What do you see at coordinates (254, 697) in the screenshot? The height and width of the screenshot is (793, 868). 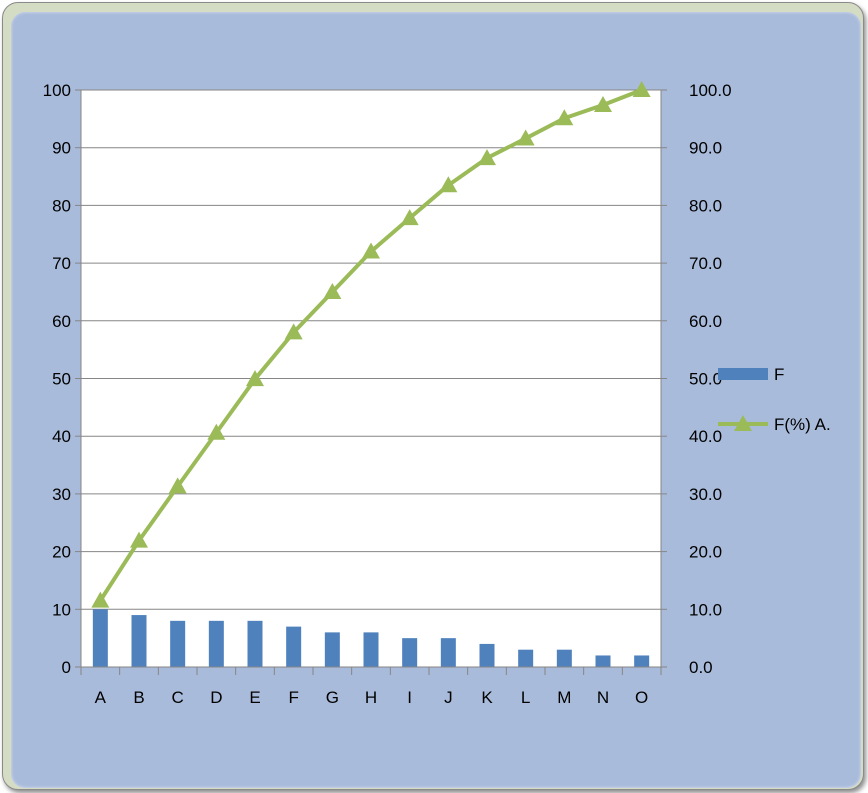 I see `x-axis-tick-label: E` at bounding box center [254, 697].